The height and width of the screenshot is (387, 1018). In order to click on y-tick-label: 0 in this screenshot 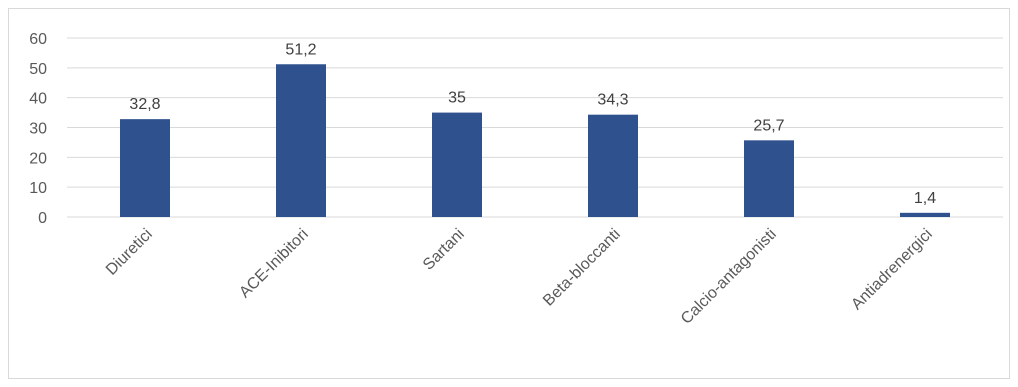, I will do `click(42, 218)`.